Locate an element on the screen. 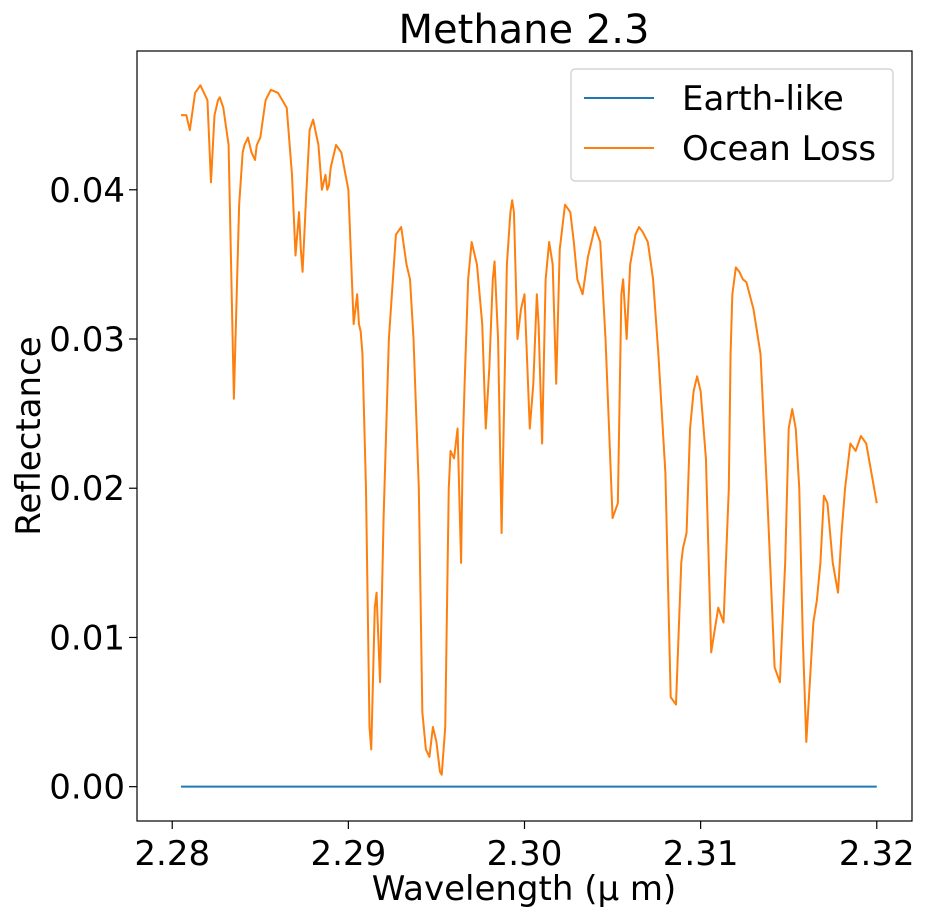 The image size is (925, 918). x-tick-label: 2.29 is located at coordinates (349, 854).